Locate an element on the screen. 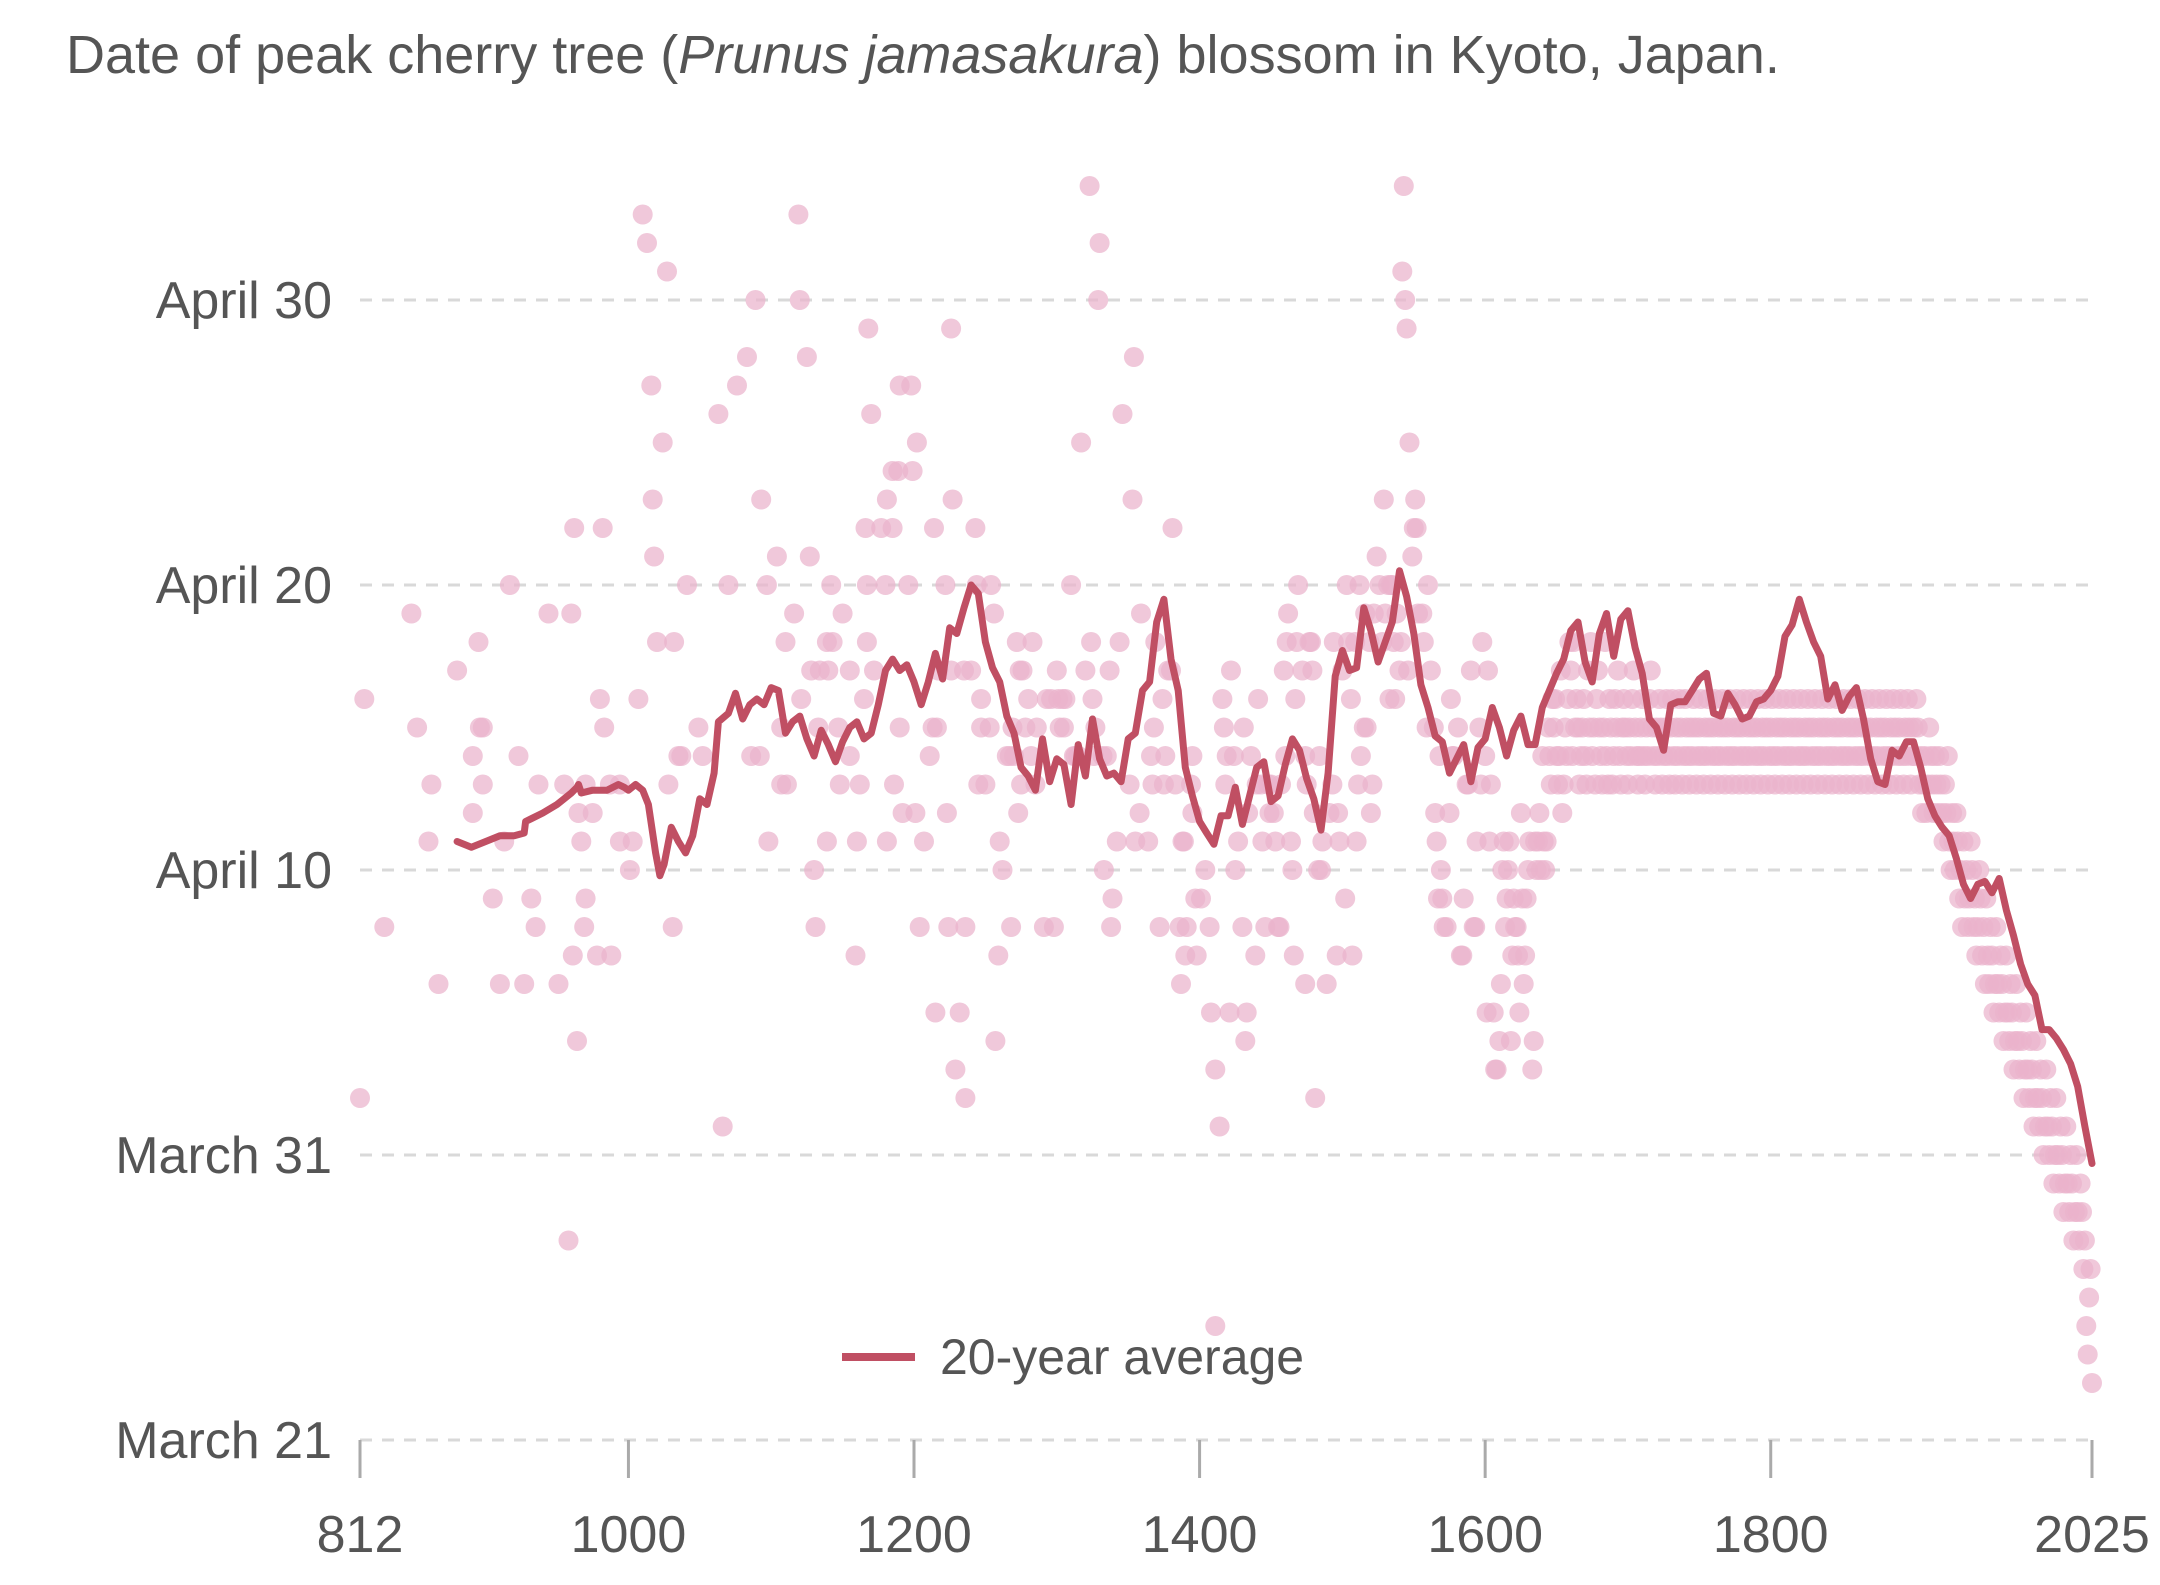 The image size is (2160, 1585). x-tick-label: 812 is located at coordinates (360, 1535).